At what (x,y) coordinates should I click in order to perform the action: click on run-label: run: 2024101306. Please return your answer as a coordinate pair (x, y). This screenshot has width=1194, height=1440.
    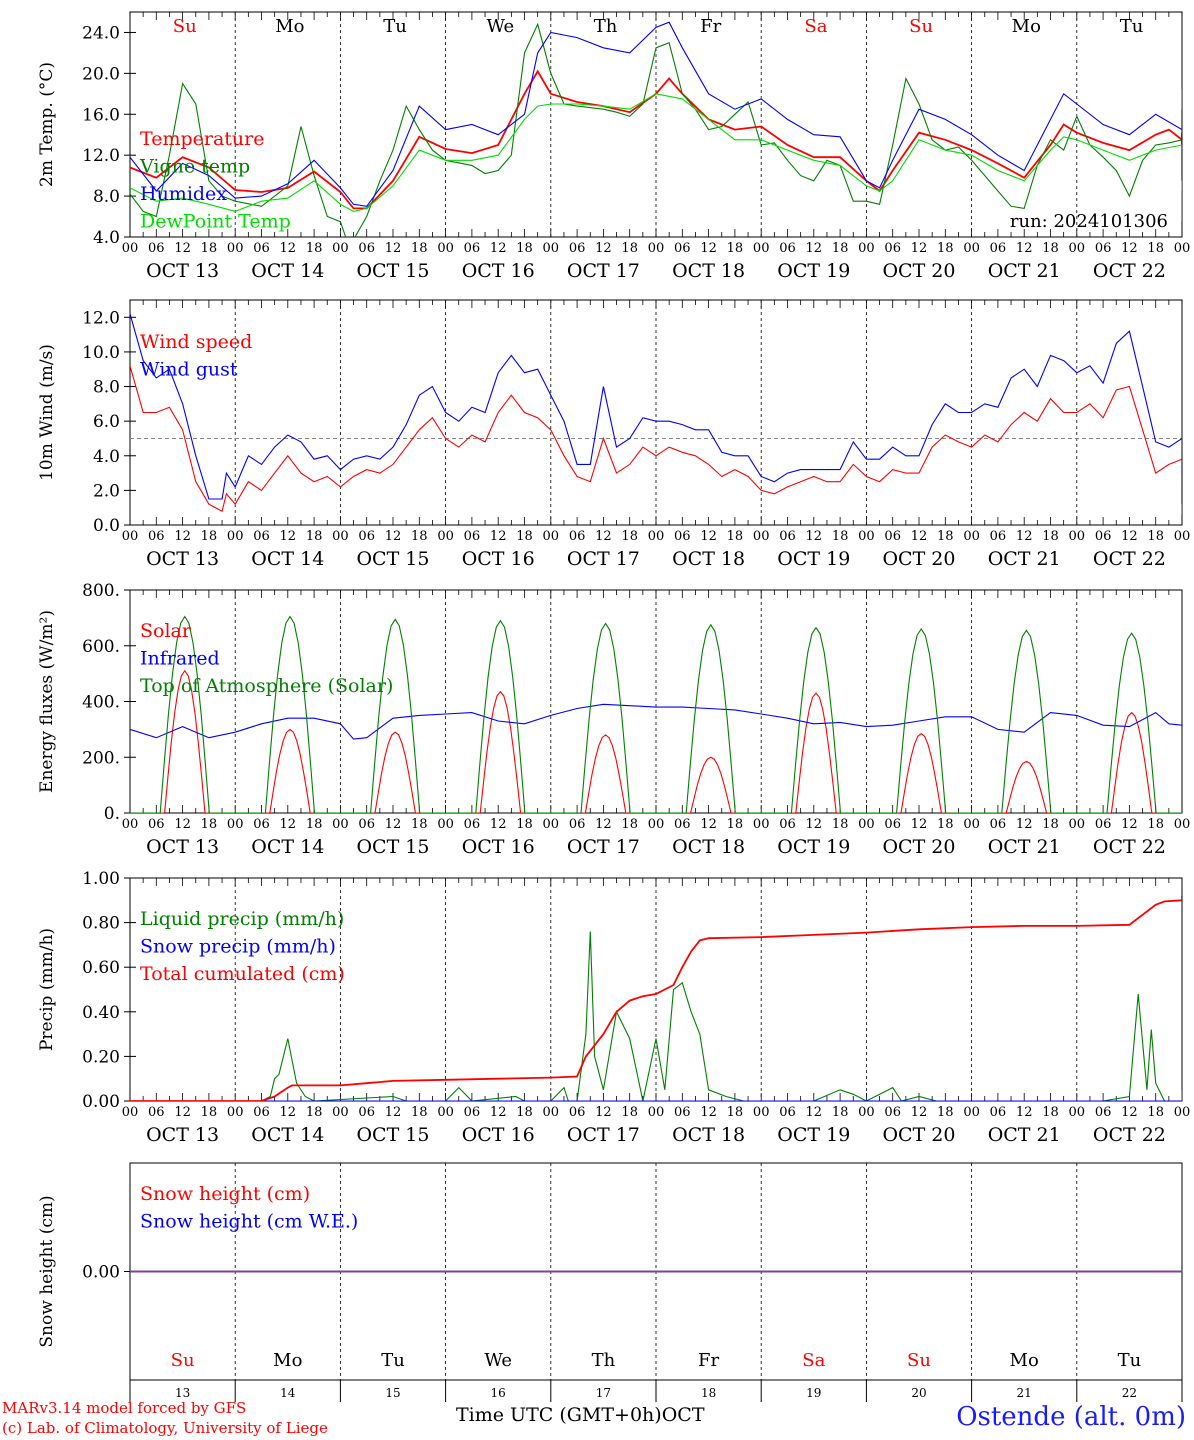
    Looking at the image, I should click on (1089, 221).